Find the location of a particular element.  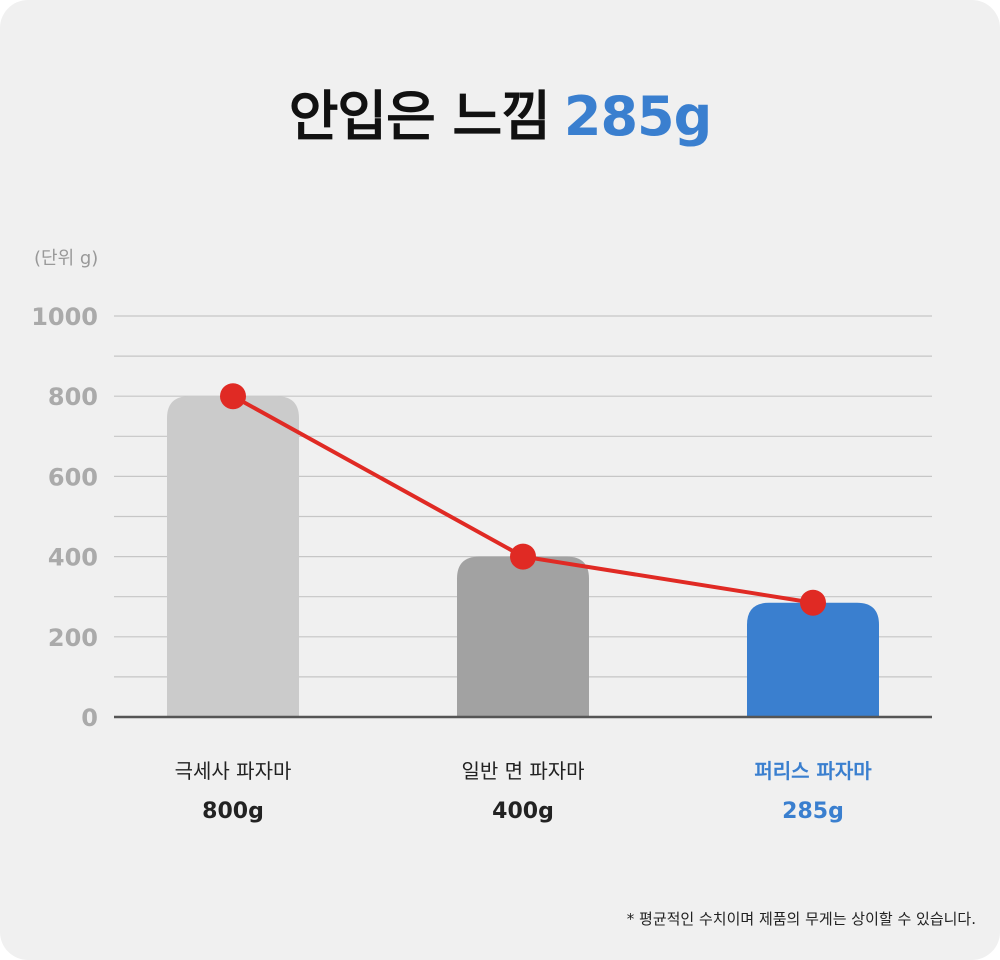

footnote: * 평균적인 수치이며 제품의 무게는 상이할 수 있습니다. is located at coordinates (801, 919).